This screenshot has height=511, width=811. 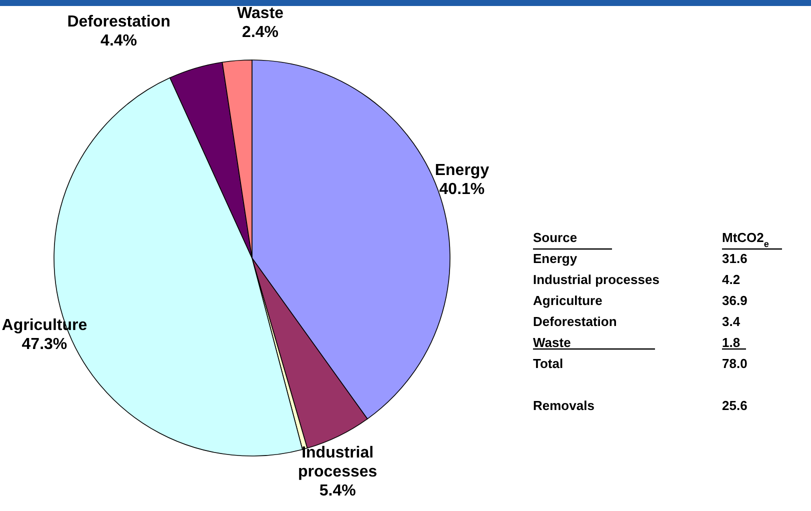 What do you see at coordinates (260, 32) in the screenshot?
I see `data-label: 2.4%` at bounding box center [260, 32].